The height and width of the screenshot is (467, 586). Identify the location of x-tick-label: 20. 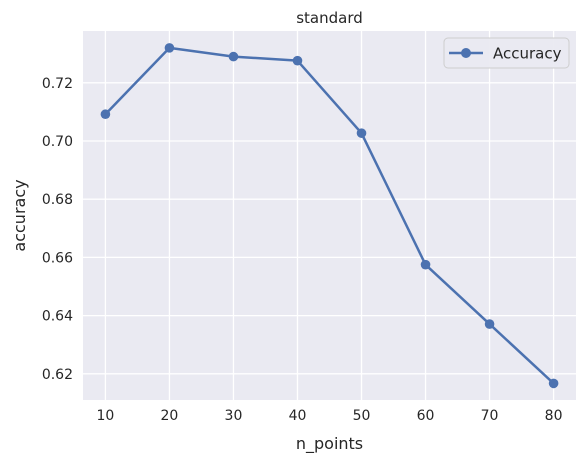
(170, 416).